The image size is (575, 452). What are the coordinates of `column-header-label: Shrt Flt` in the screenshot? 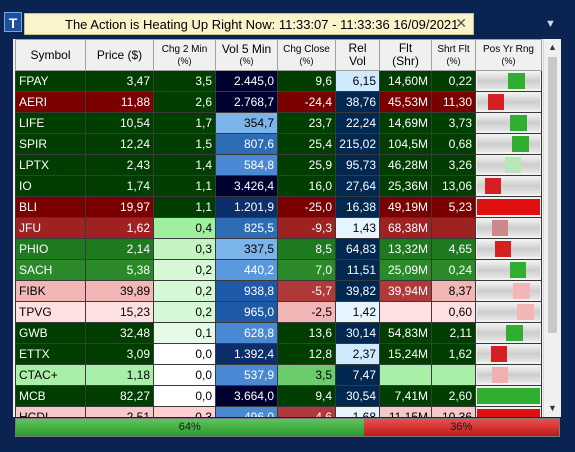 It's located at (453, 49).